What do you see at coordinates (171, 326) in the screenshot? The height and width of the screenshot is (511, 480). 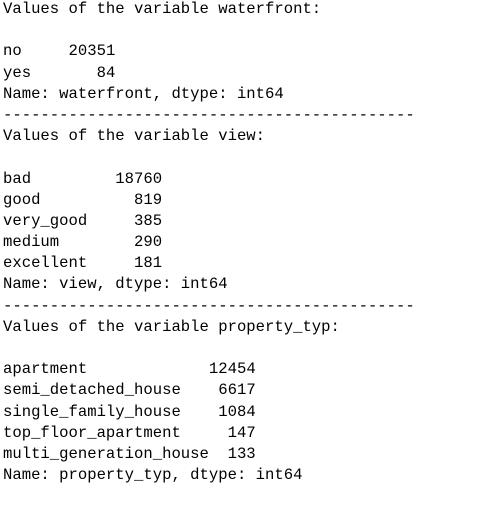 I see `block-header-property-typ: Values of the variable property_typ:` at bounding box center [171, 326].